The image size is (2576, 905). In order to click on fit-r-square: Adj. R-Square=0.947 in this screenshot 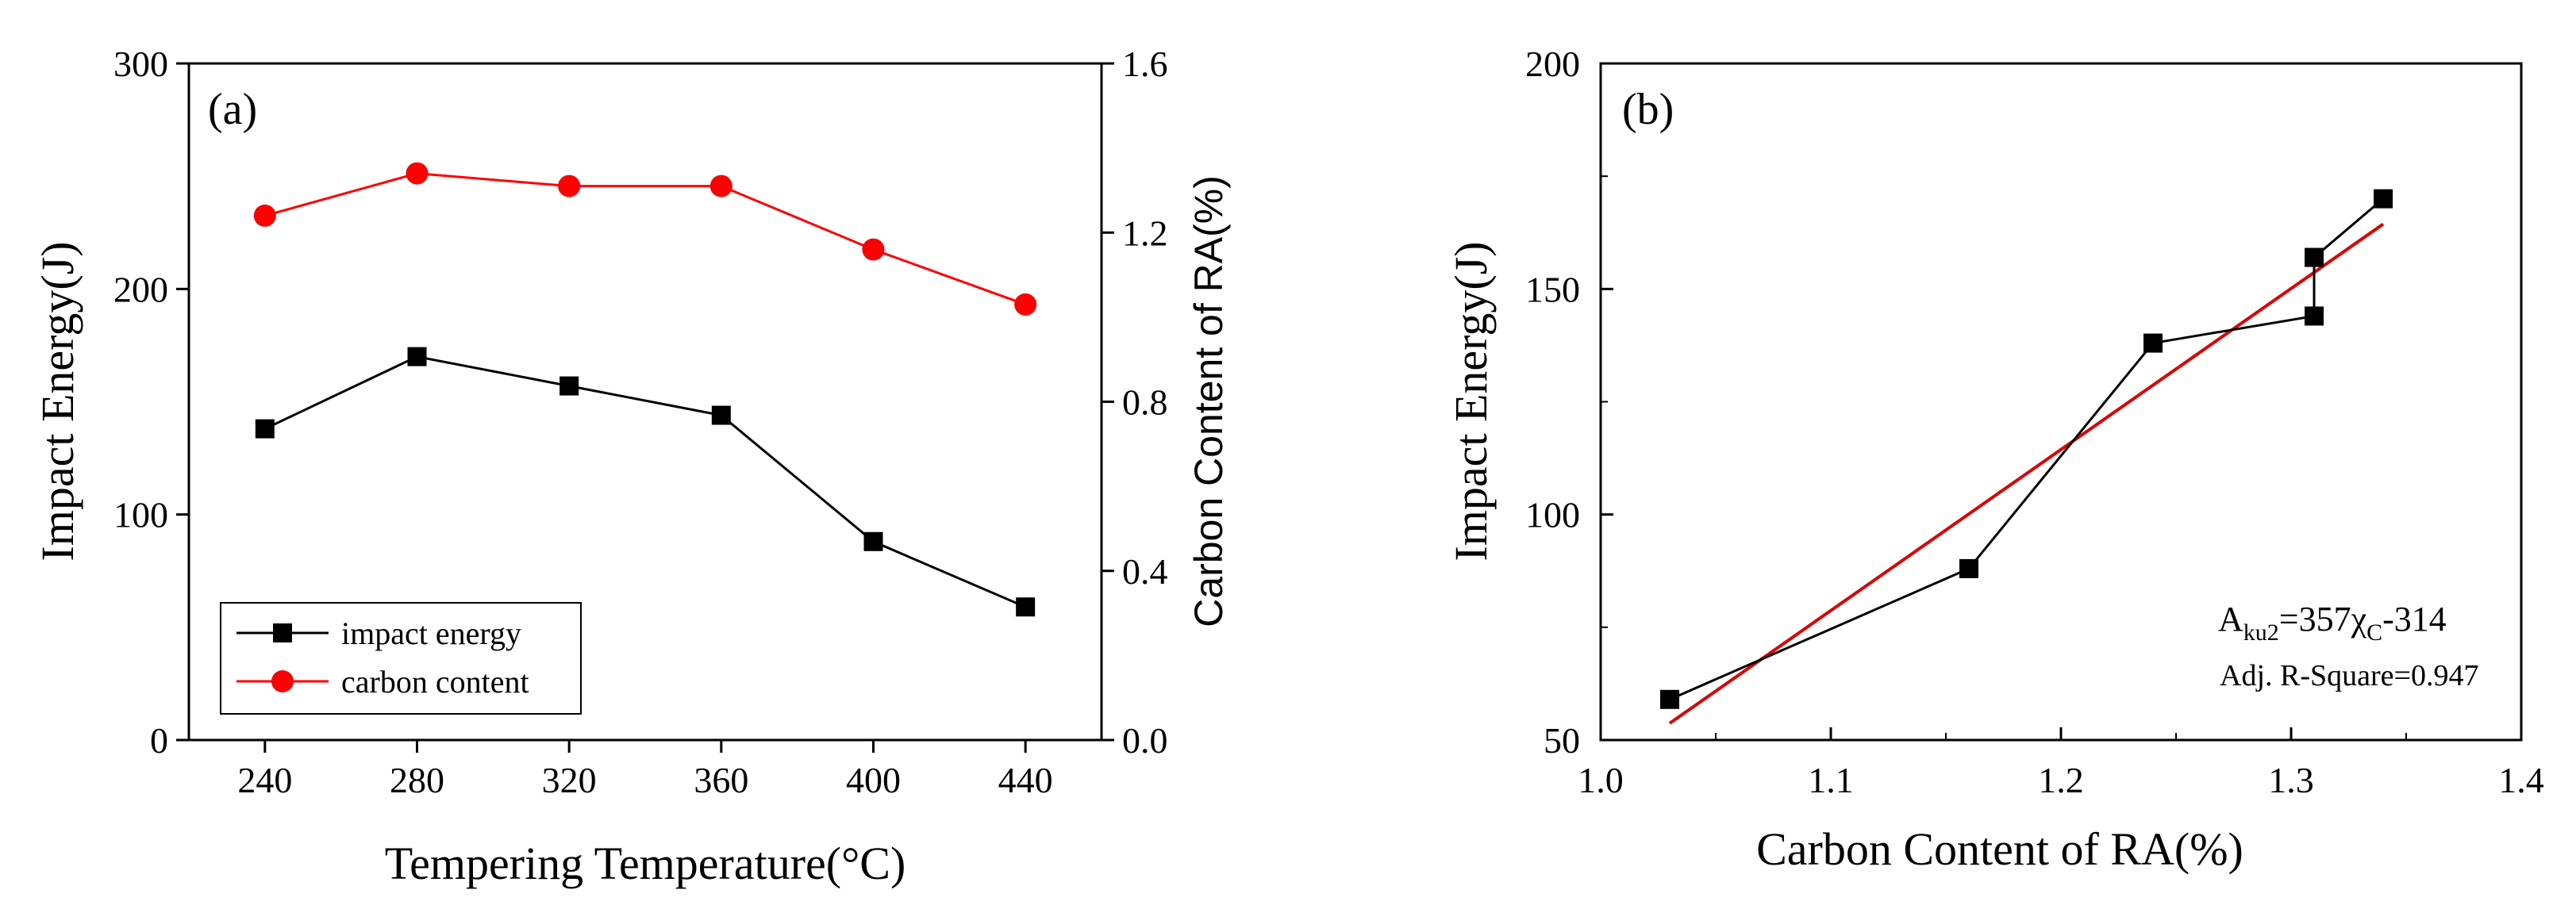, I will do `click(2349, 675)`.